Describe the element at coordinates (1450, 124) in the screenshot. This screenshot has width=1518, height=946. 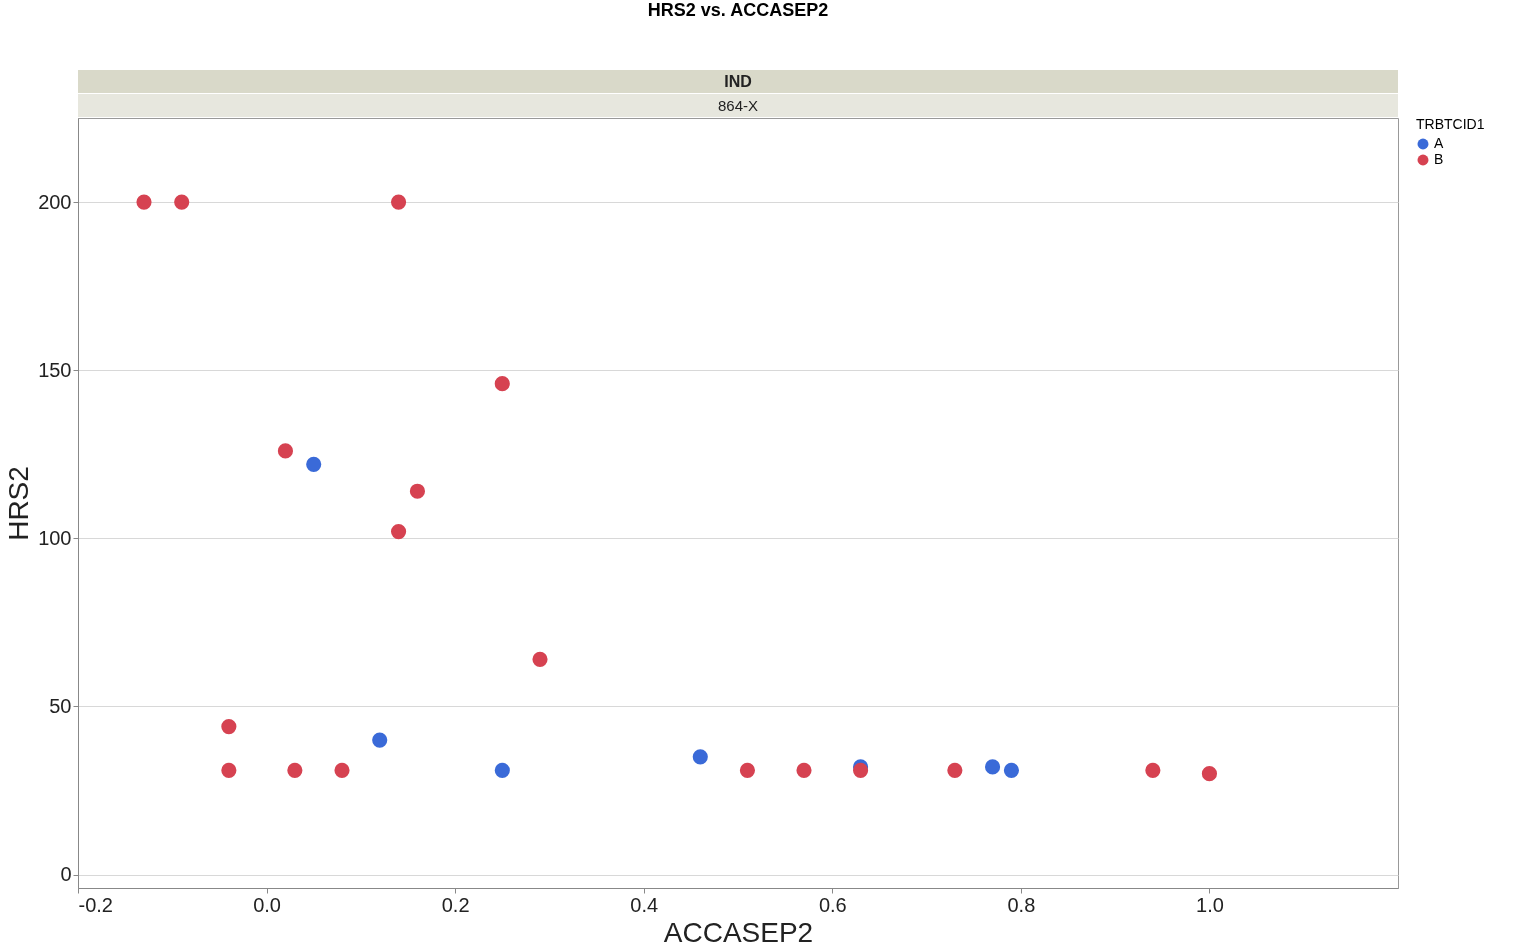
I see `legend-title: TRBTCID1` at that location.